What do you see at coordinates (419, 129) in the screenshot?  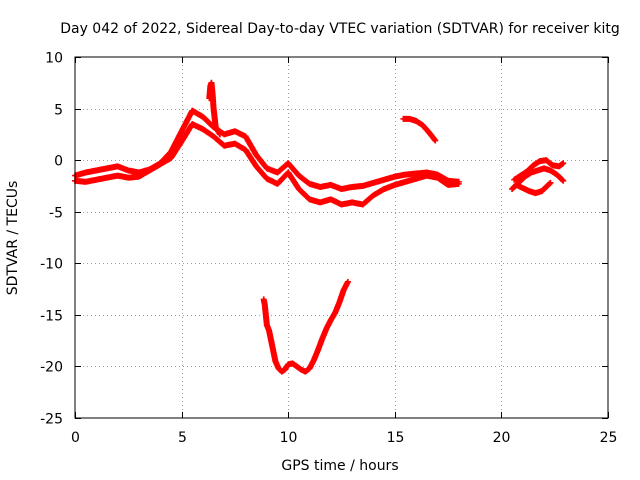 I see `series-track-d` at bounding box center [419, 129].